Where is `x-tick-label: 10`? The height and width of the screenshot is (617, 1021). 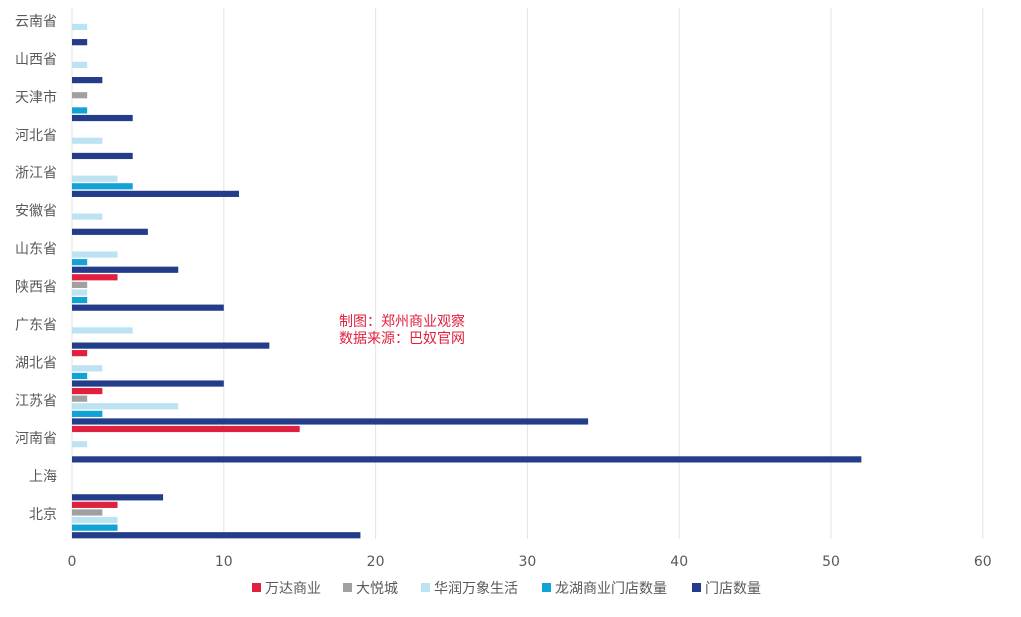
x-tick-label: 10 is located at coordinates (224, 562).